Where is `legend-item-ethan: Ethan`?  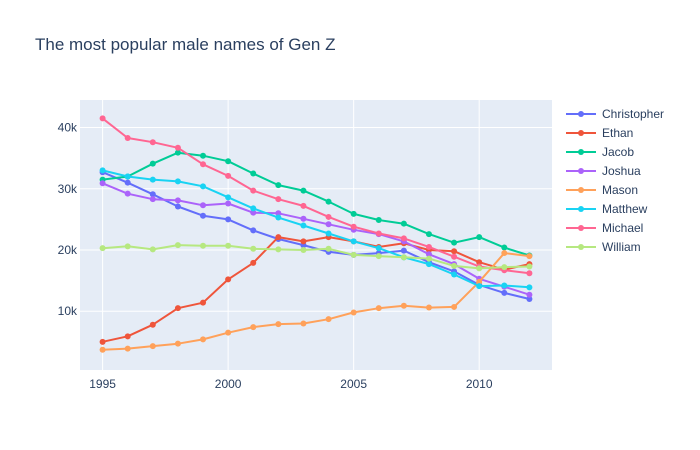
legend-item-ethan: Ethan is located at coordinates (599, 133).